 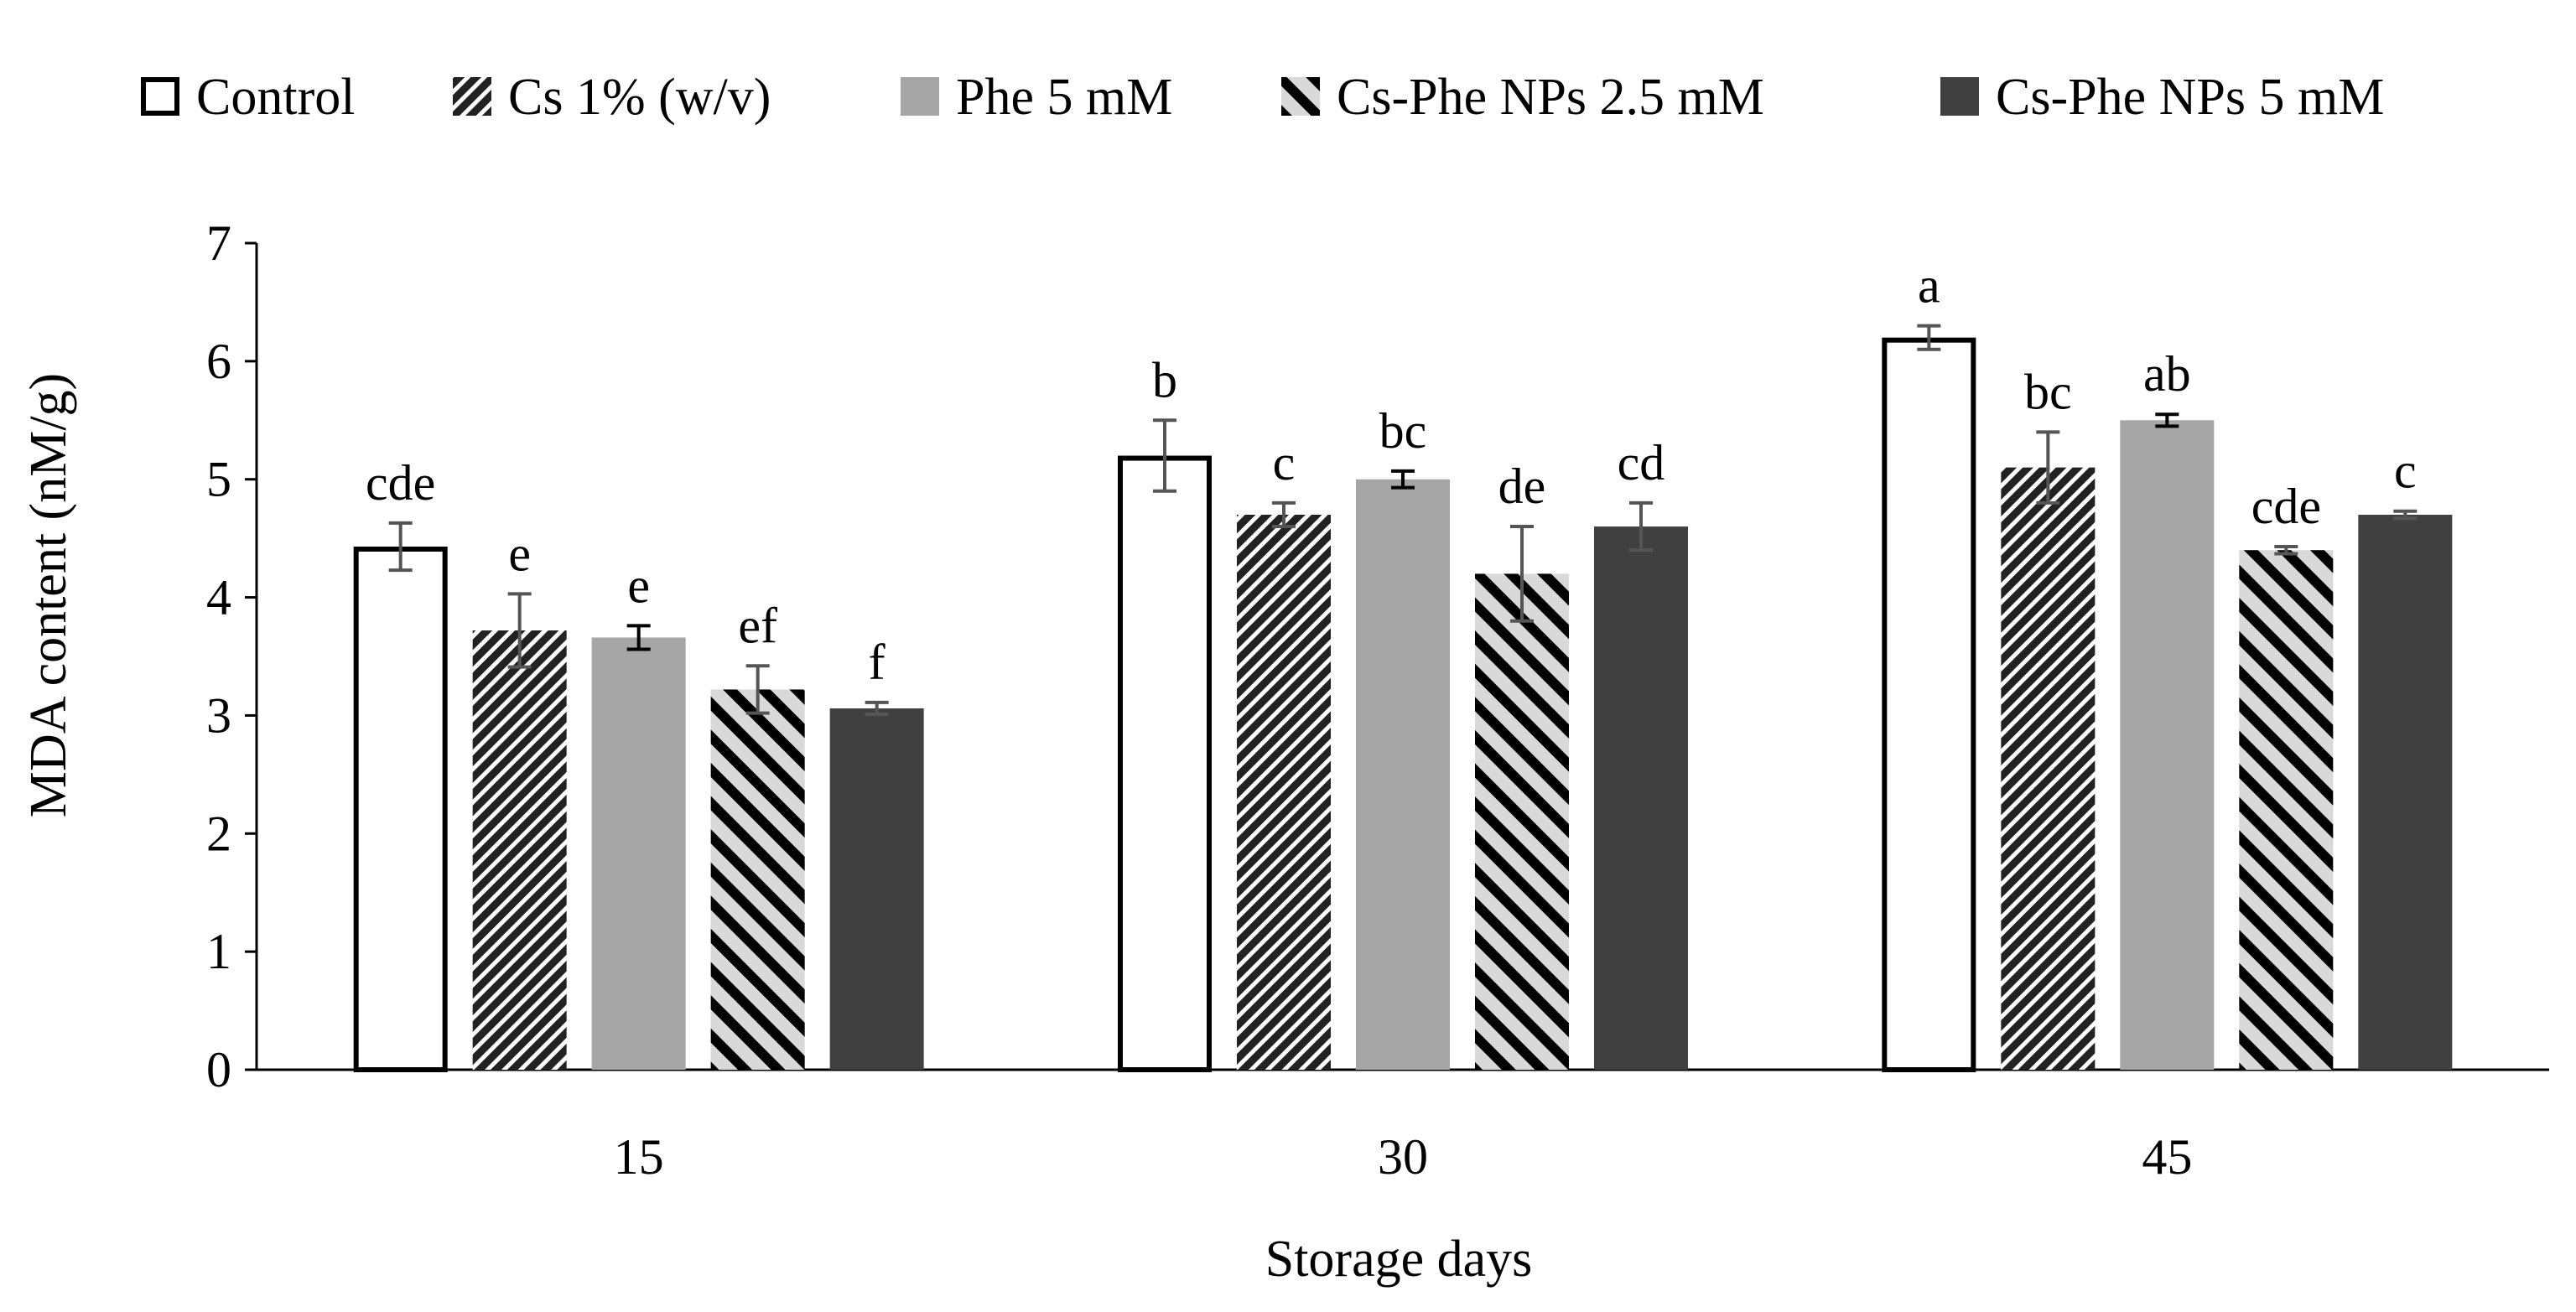 I want to click on significance-letter: ab, so click(x=2167, y=374).